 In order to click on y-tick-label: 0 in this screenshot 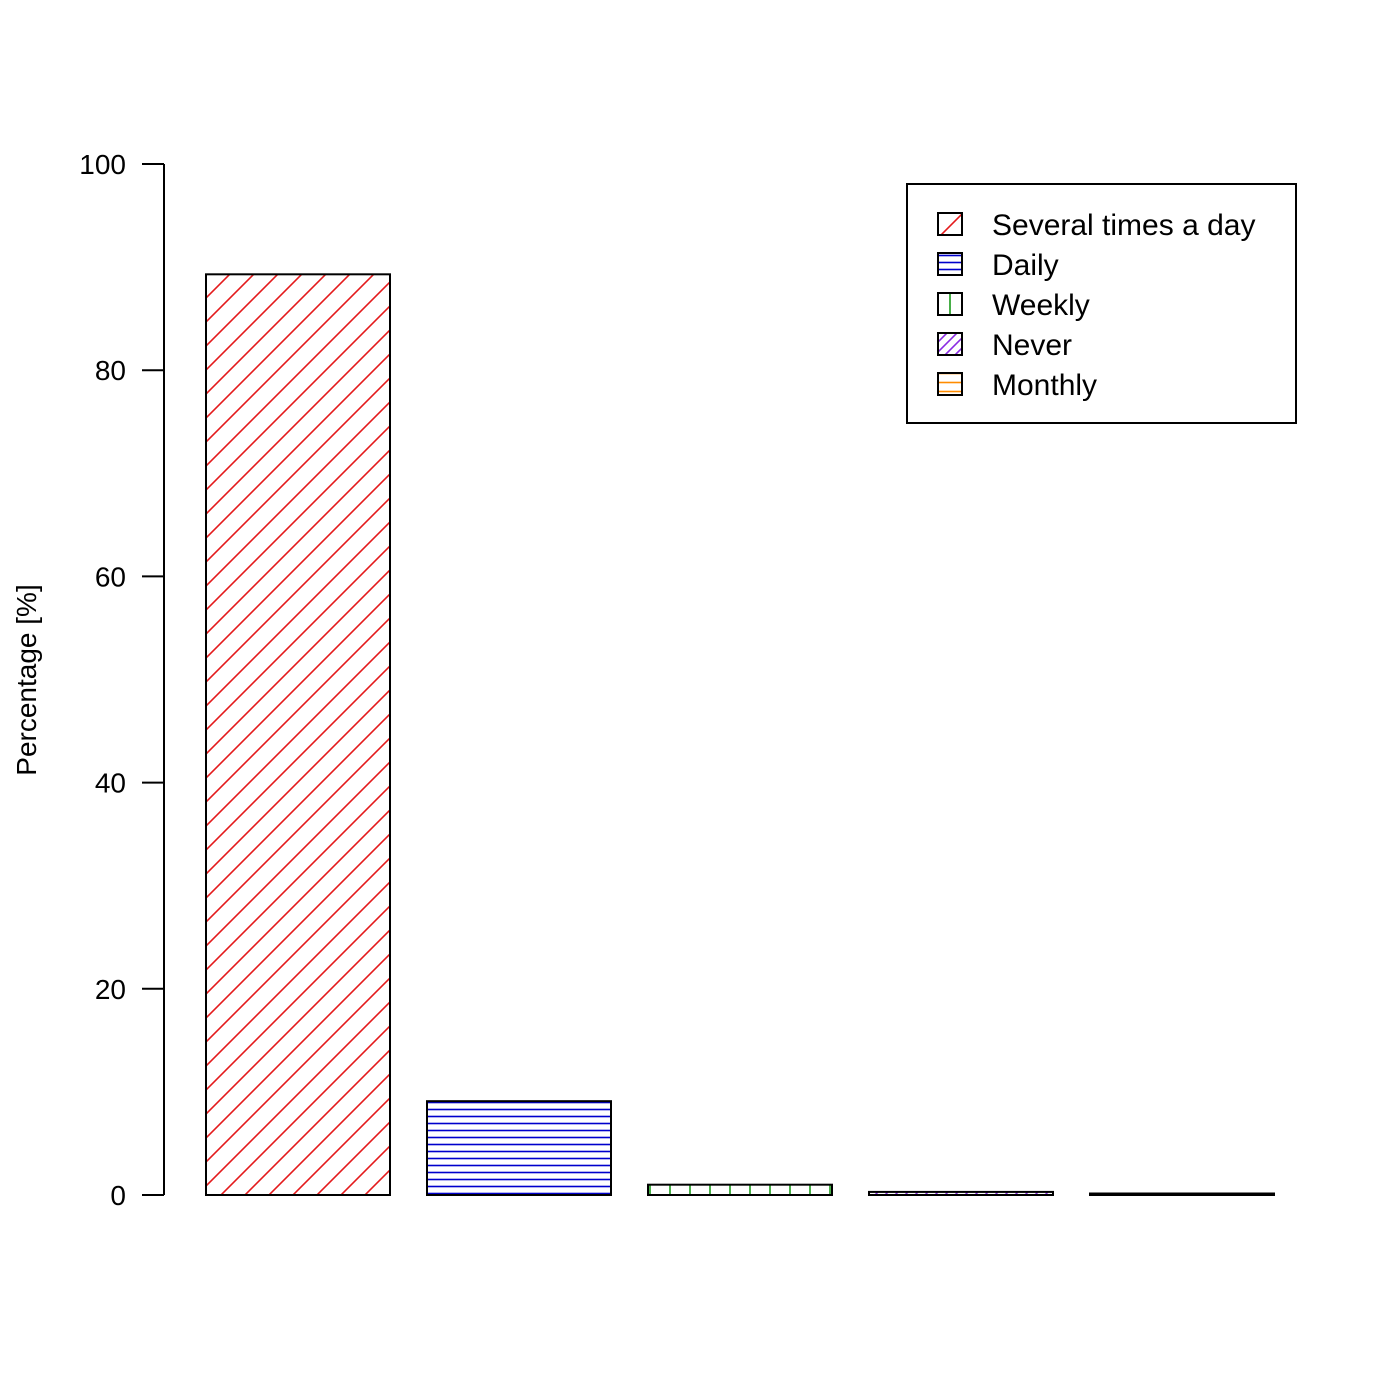, I will do `click(118, 1195)`.